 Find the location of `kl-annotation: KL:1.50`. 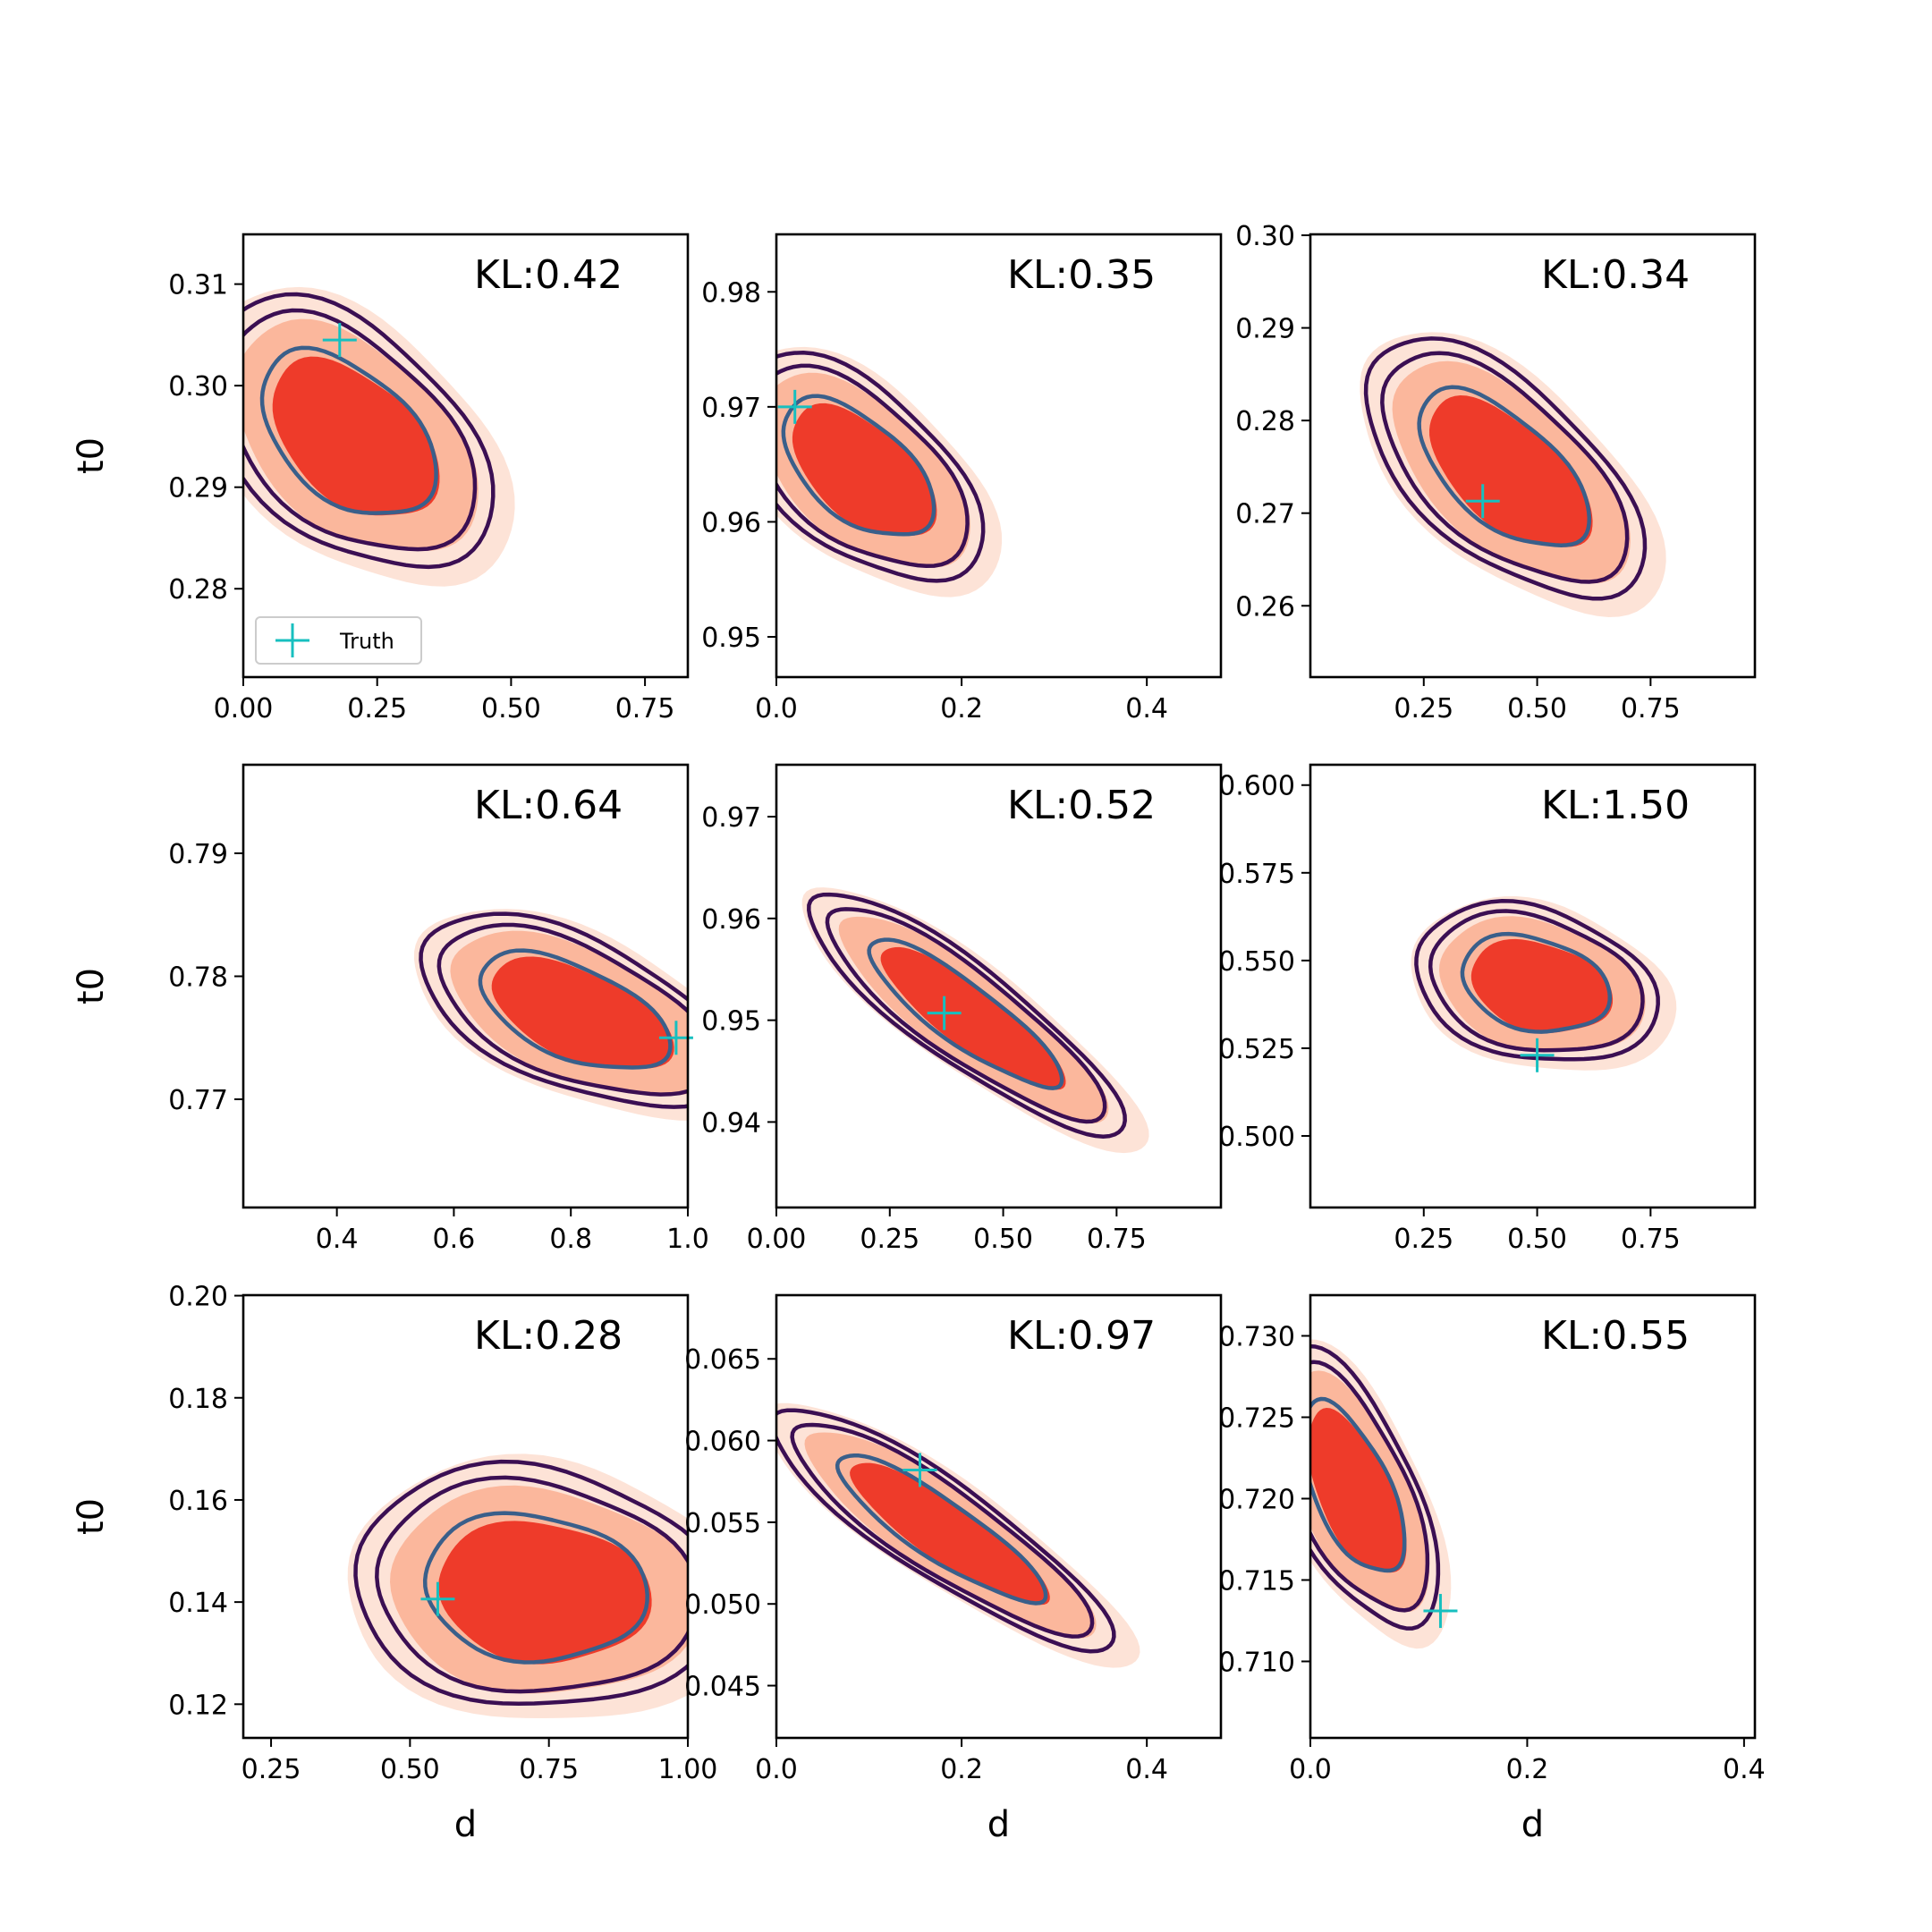

kl-annotation: KL:1.50 is located at coordinates (1615, 805).